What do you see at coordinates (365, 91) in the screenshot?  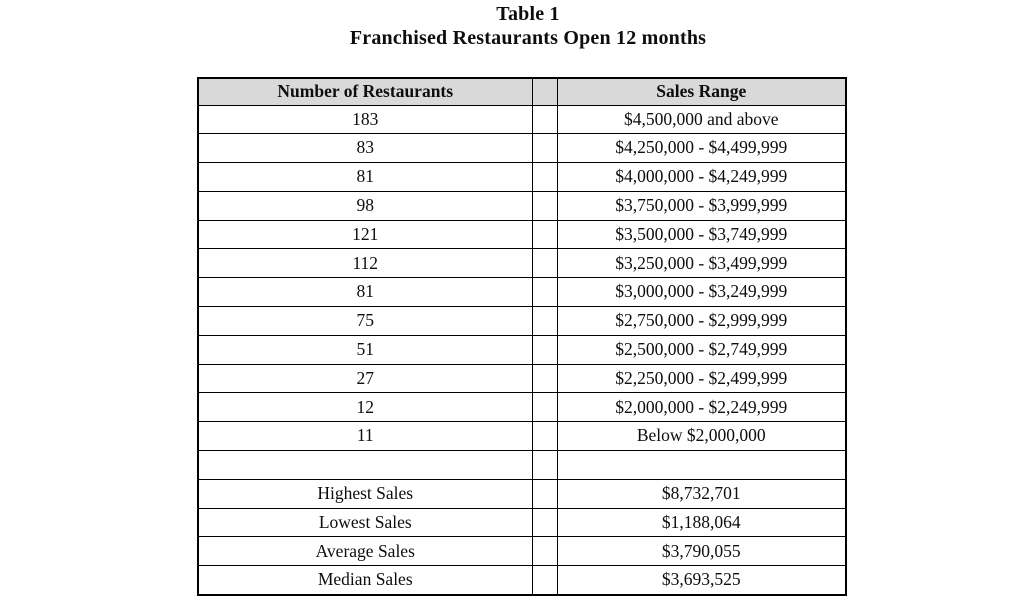 I see `header-cell-number-of-restaurants: Number of Restaurants` at bounding box center [365, 91].